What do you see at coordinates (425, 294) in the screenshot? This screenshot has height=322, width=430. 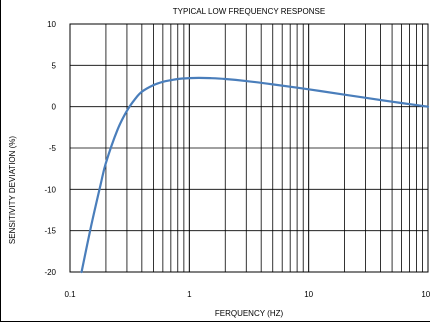 I see `x-tick-label: 100` at bounding box center [425, 294].